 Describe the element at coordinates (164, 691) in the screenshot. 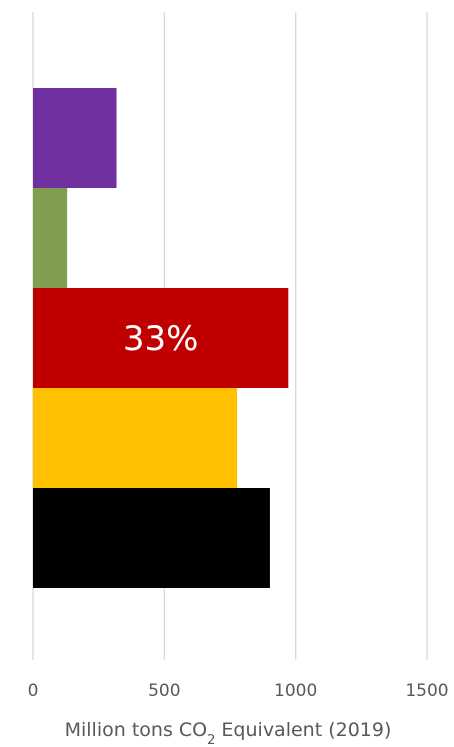

I see `x-tick-label: 500` at that location.